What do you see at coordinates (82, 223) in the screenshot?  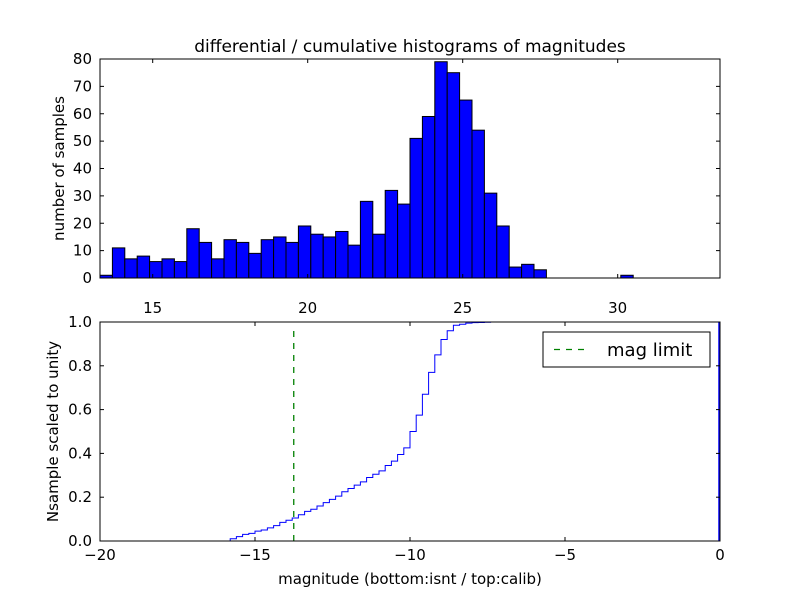 I see `top-y-tick-label: 20` at bounding box center [82, 223].